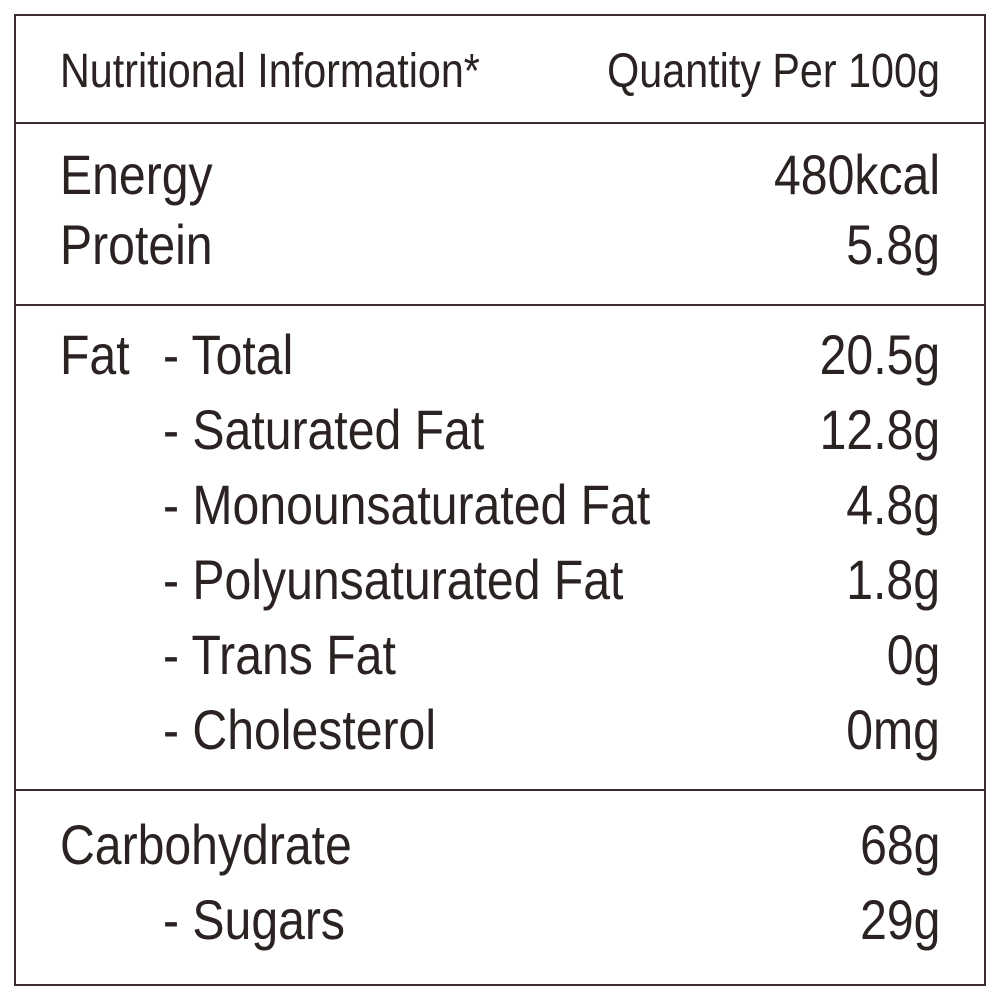 This screenshot has width=1000, height=1000. I want to click on row-value: 1.8g, so click(893, 579).